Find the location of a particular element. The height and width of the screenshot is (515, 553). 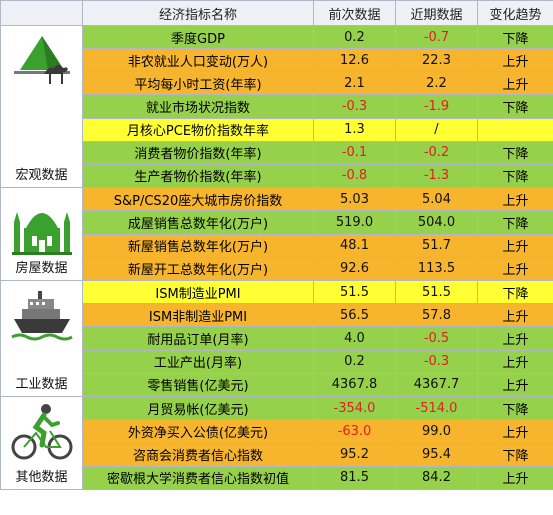

table-row: 就业市场状况指数 -0.3 -1.9 下降 is located at coordinates (277, 106).